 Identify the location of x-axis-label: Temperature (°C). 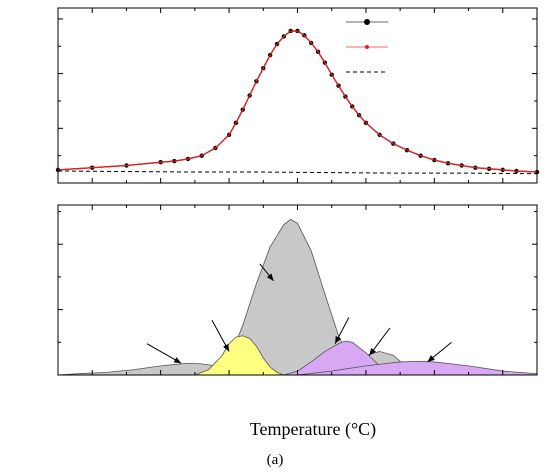
(313, 429).